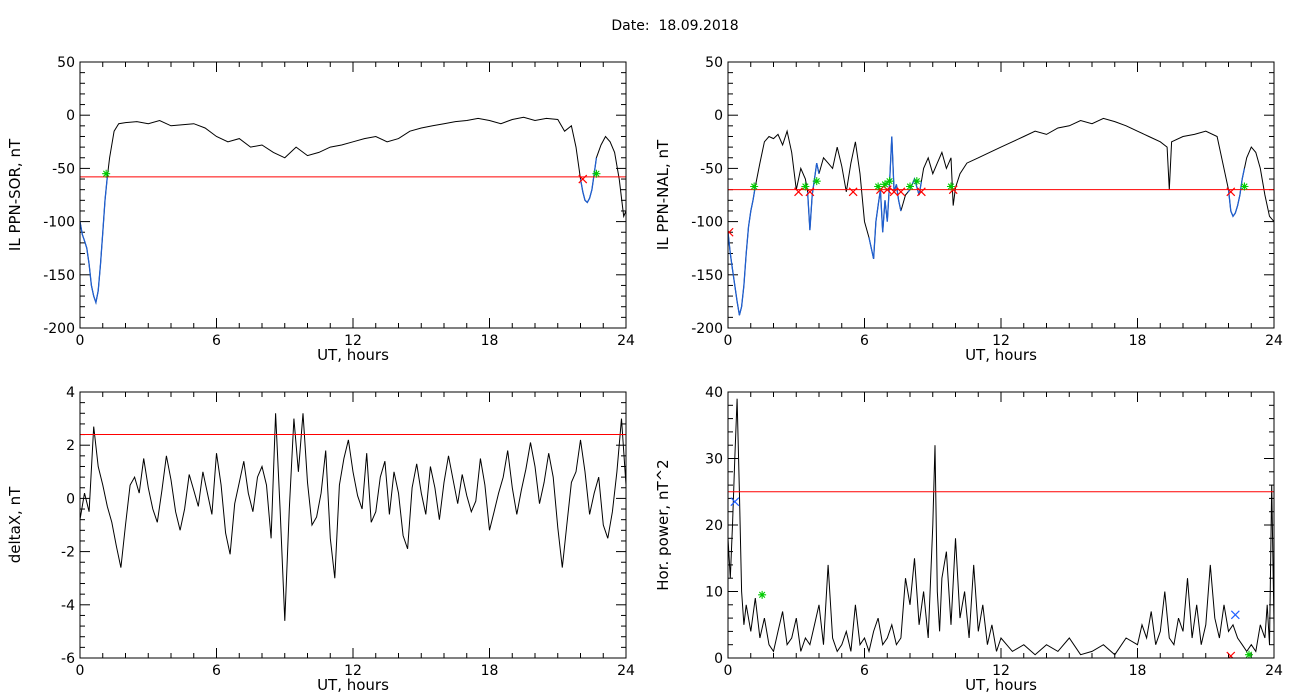  I want to click on y-tick-label: 10, so click(714, 593).